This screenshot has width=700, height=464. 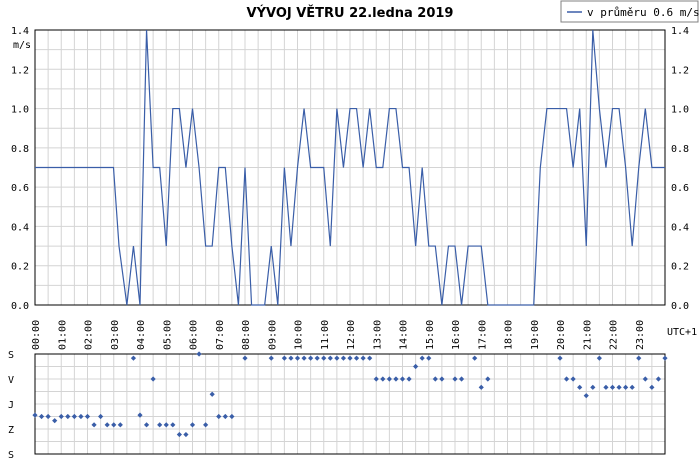 What do you see at coordinates (299, 335) in the screenshot?
I see `x-tick-label: 10:00` at bounding box center [299, 335].